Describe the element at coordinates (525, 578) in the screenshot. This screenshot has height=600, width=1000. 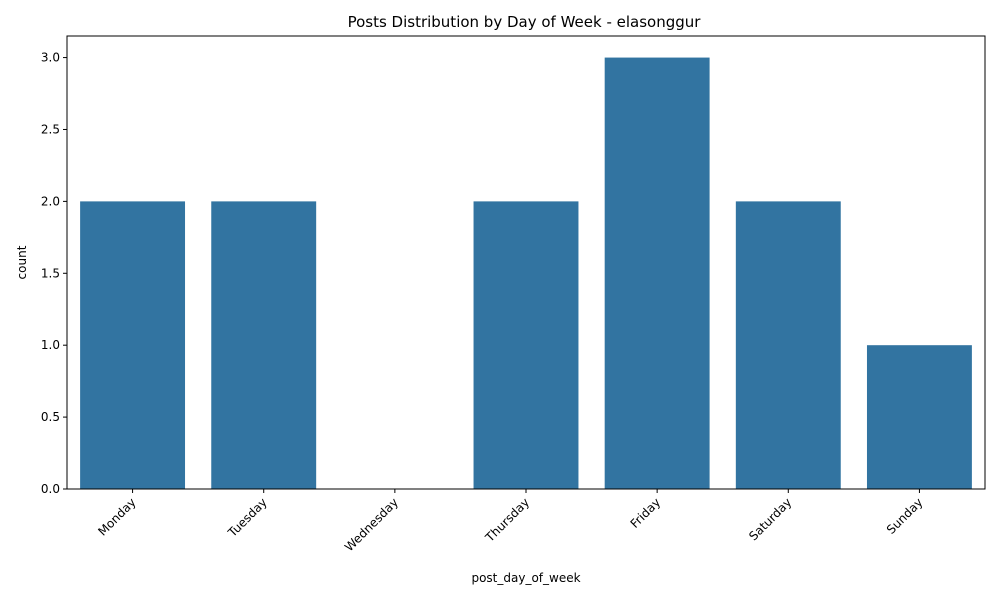
I see `x-axis-label: post_day_of_week` at that location.